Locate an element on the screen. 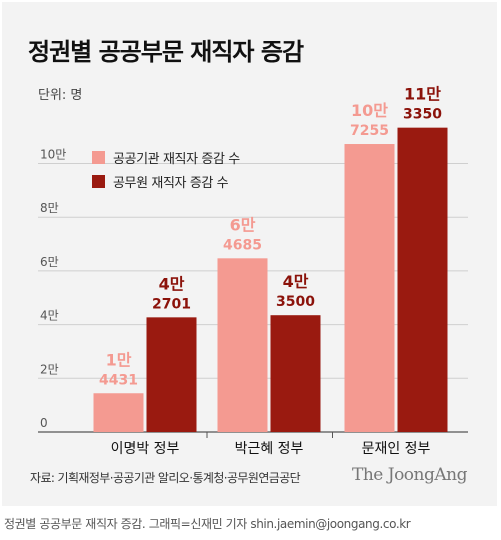  legend-item-public-institution: 공공기관 재직자 증감 수 is located at coordinates (166, 157).